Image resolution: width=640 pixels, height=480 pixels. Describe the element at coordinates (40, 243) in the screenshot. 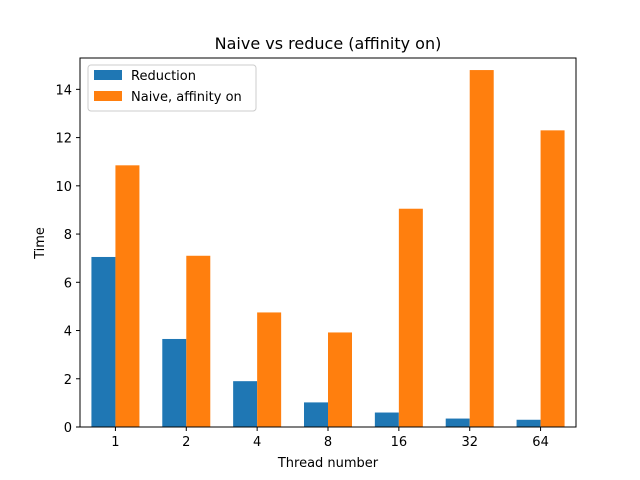

I see `y-axis-label: Time` at that location.